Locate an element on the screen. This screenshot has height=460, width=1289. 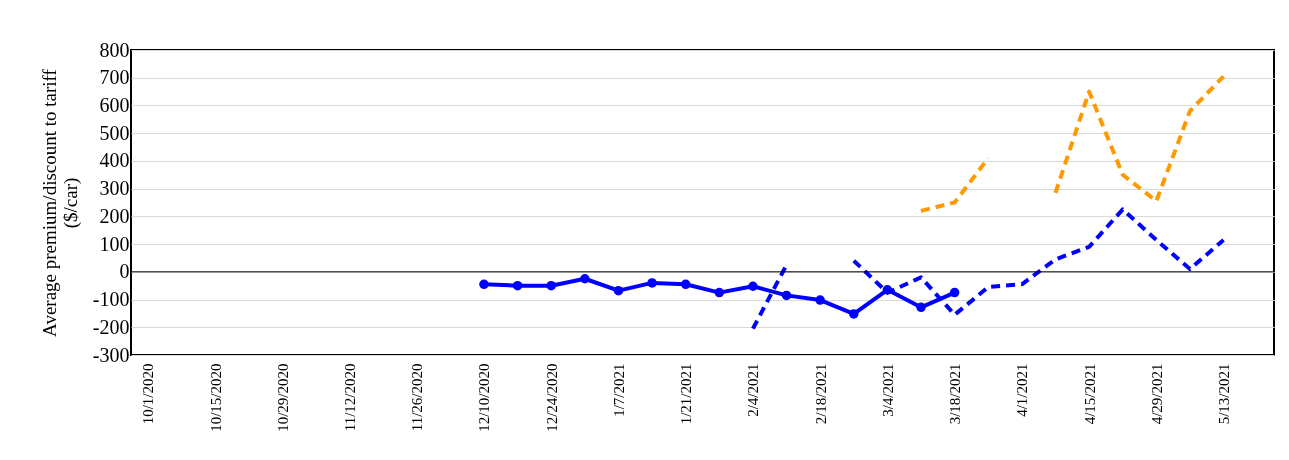
x-tick-label: 12/24/2020 is located at coordinates (551, 397).